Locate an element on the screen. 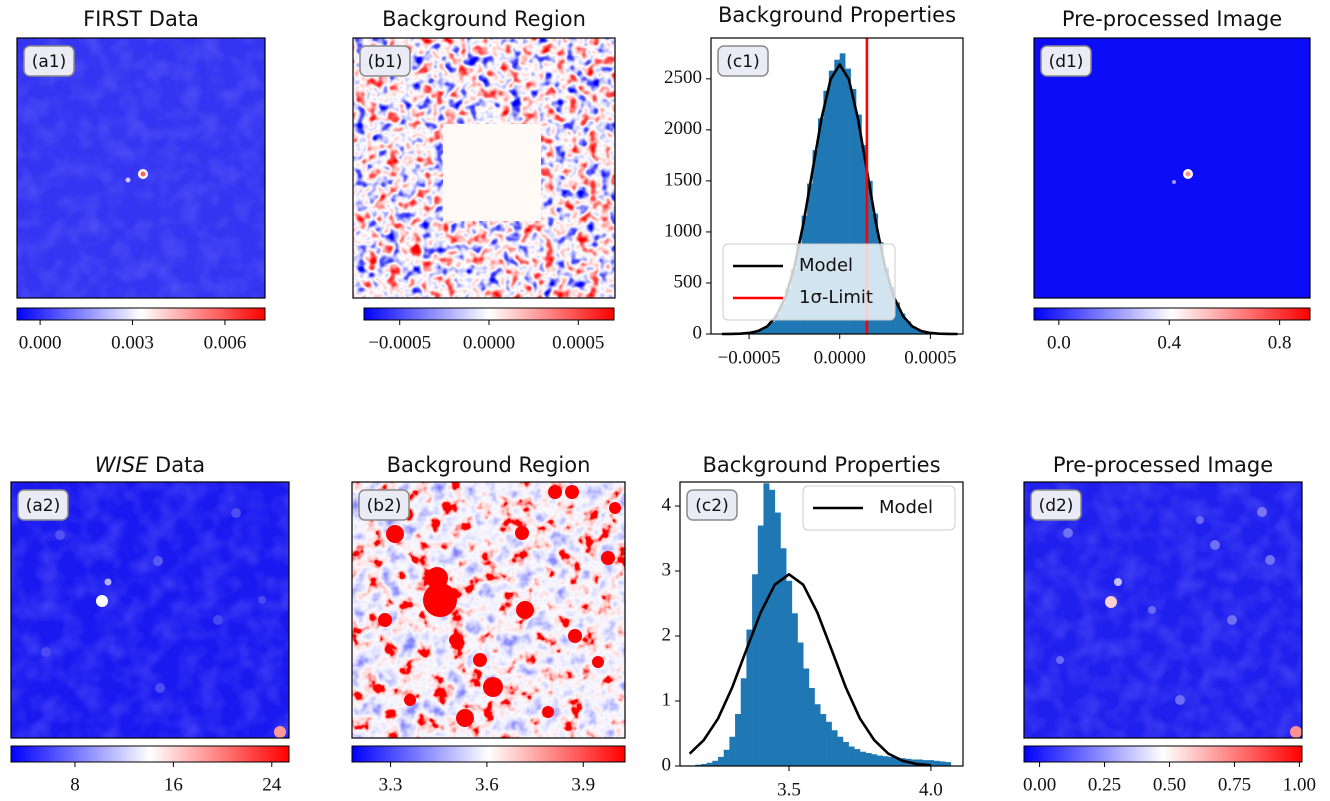 The image size is (1330, 801). panel-label: (d1) is located at coordinates (1066, 62).